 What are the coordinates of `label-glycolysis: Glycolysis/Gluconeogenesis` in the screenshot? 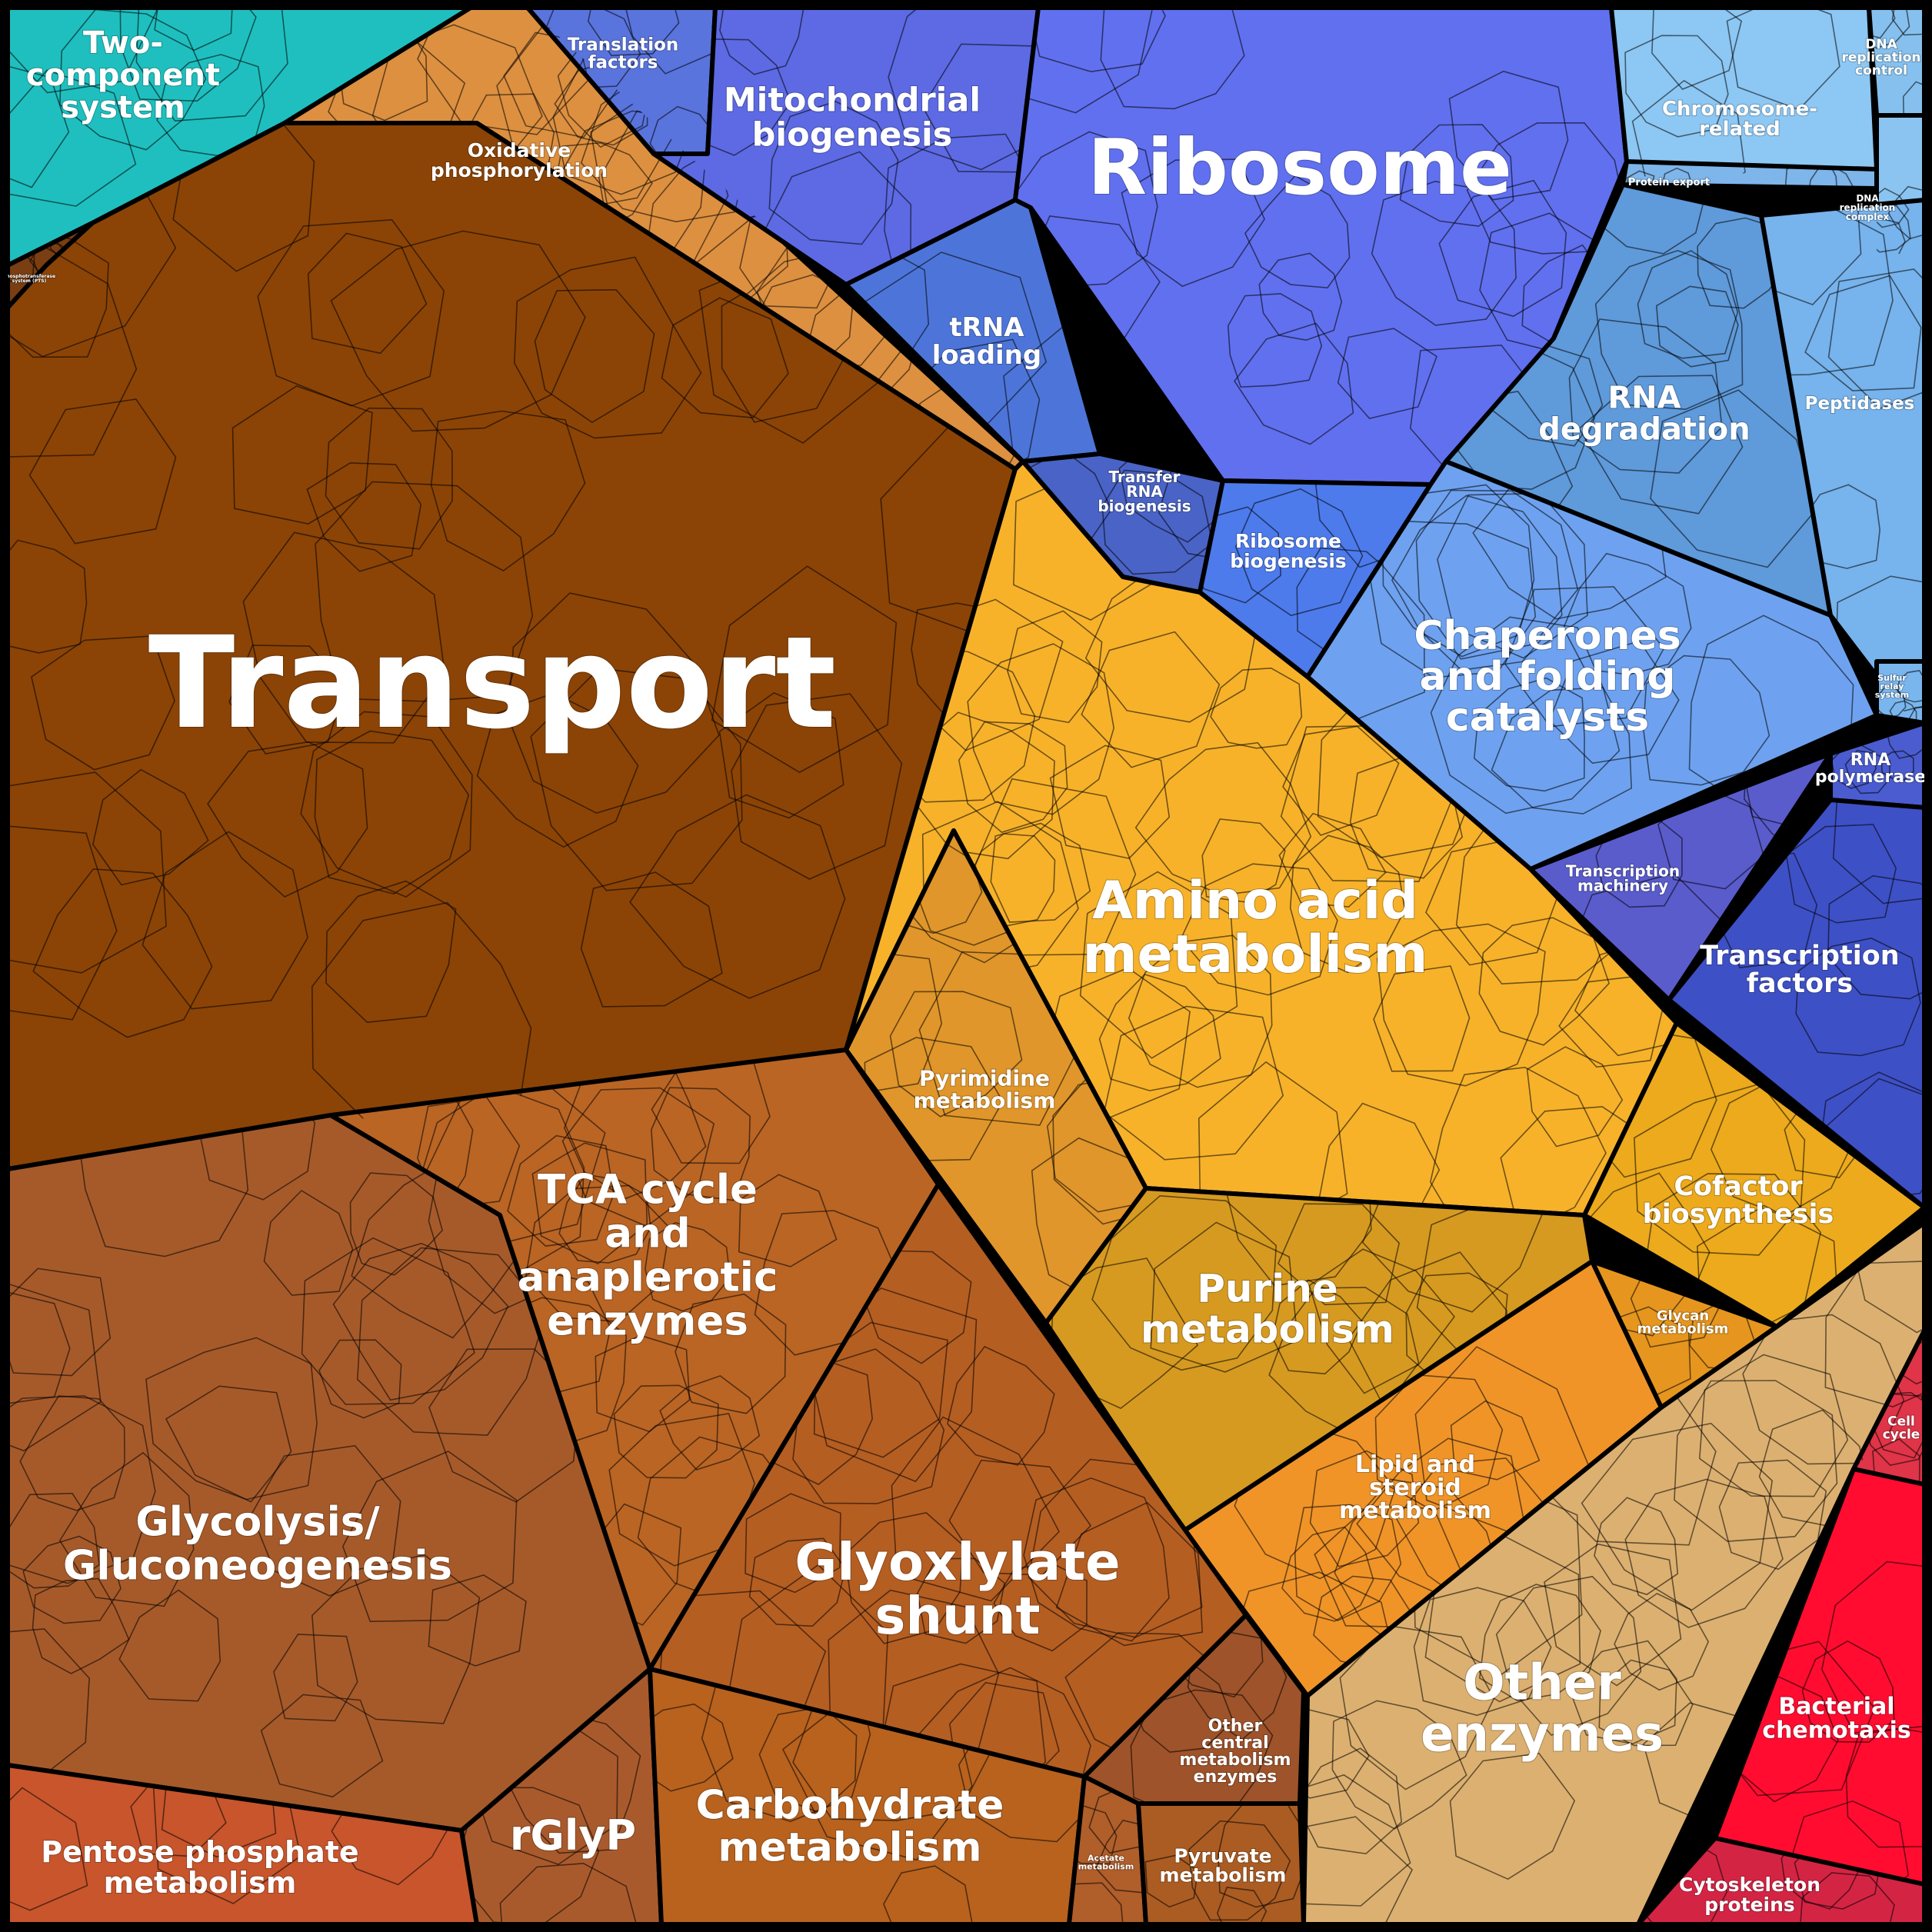 It's located at (257, 1543).